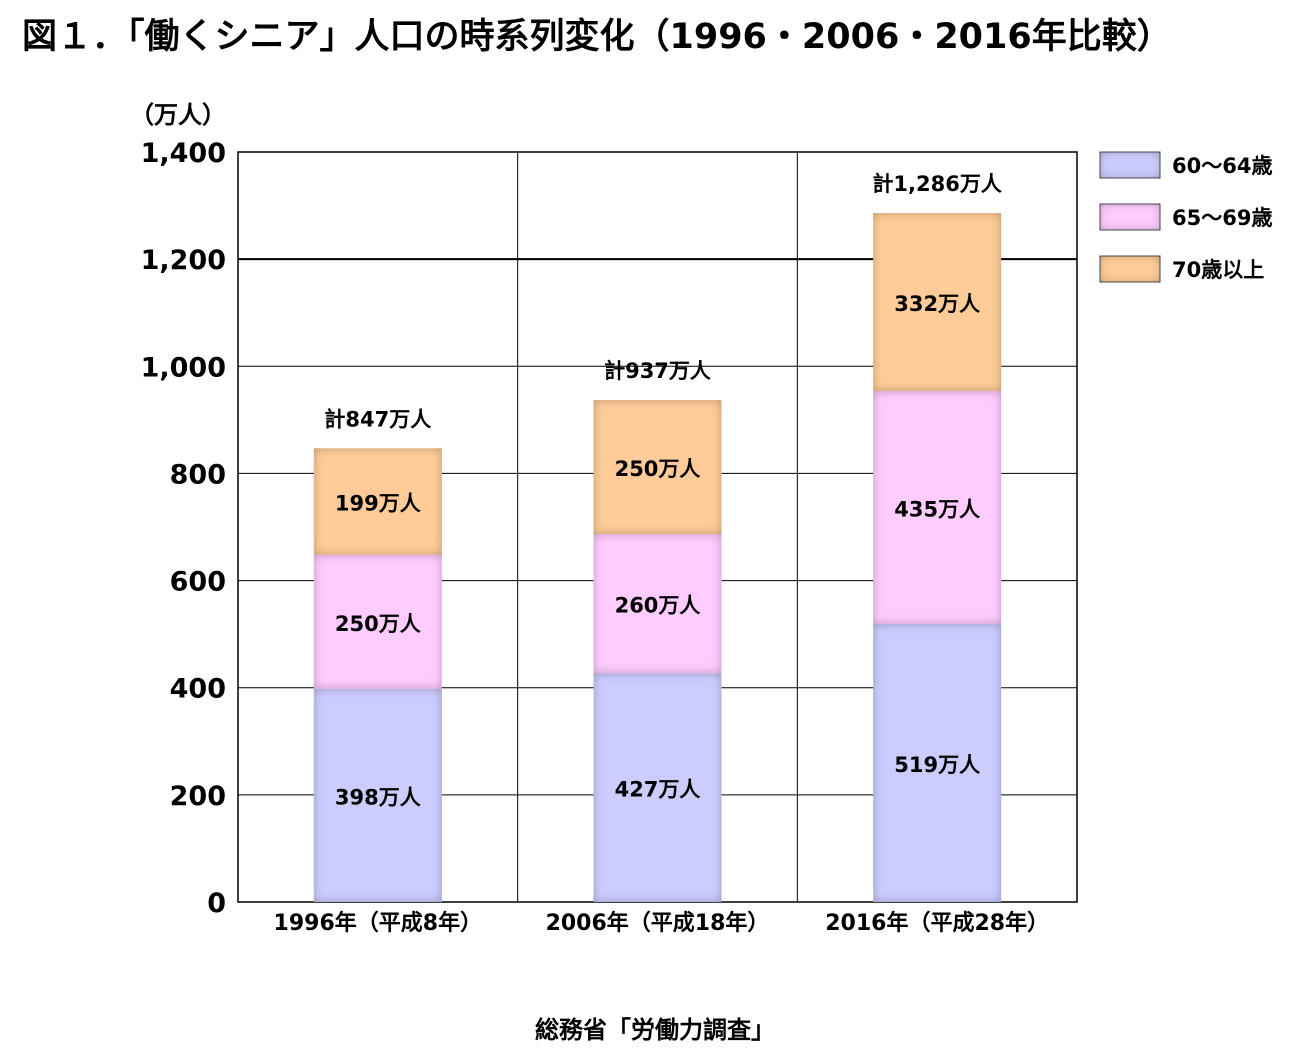  I want to click on bar-value-label: 398万人, so click(378, 797).